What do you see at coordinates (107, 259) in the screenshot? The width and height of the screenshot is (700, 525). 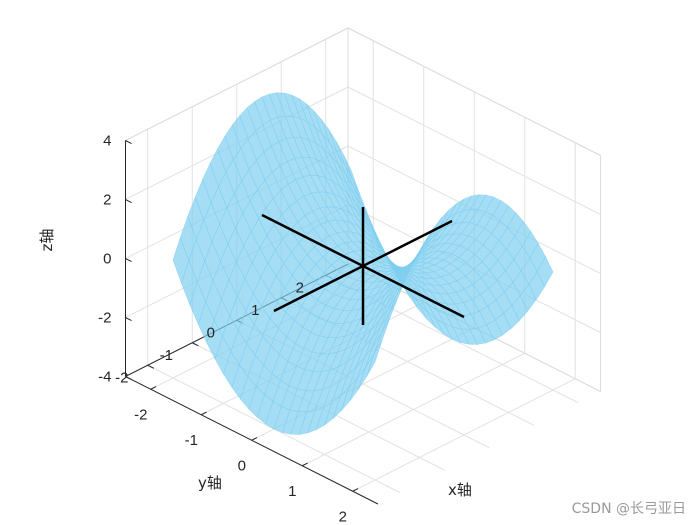 I see `z-tick-label: 0` at bounding box center [107, 259].